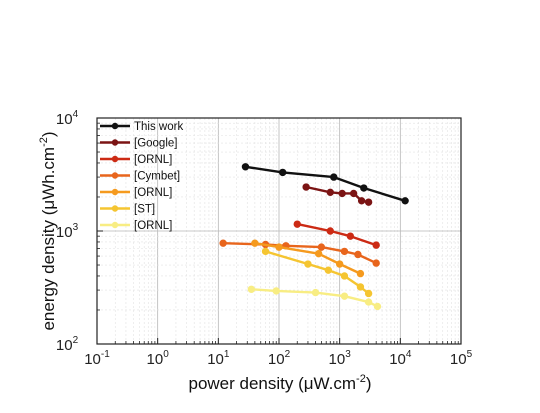 The width and height of the screenshot is (540, 413). What do you see at coordinates (67, 118) in the screenshot?
I see `y-tick-label: 10⁴` at bounding box center [67, 118].